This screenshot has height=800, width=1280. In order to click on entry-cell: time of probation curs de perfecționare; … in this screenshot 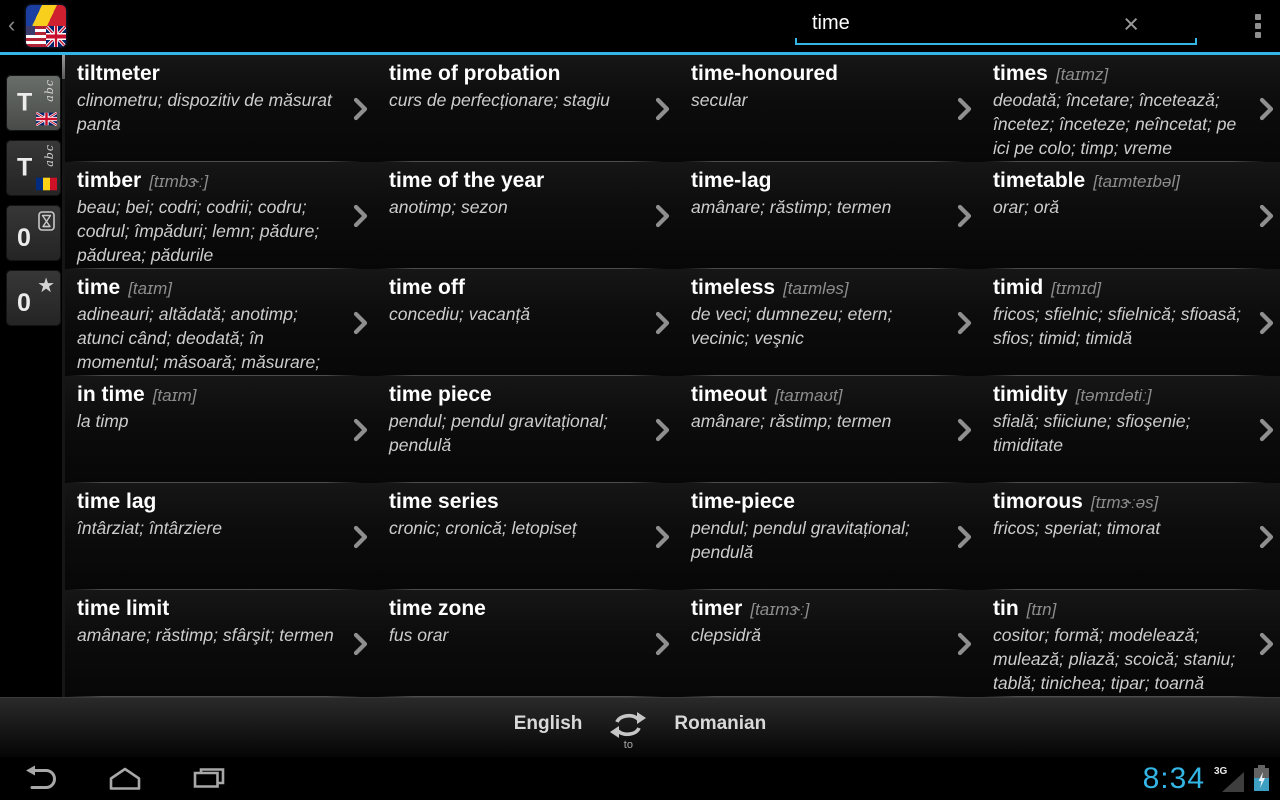, I will do `click(528, 108)`.